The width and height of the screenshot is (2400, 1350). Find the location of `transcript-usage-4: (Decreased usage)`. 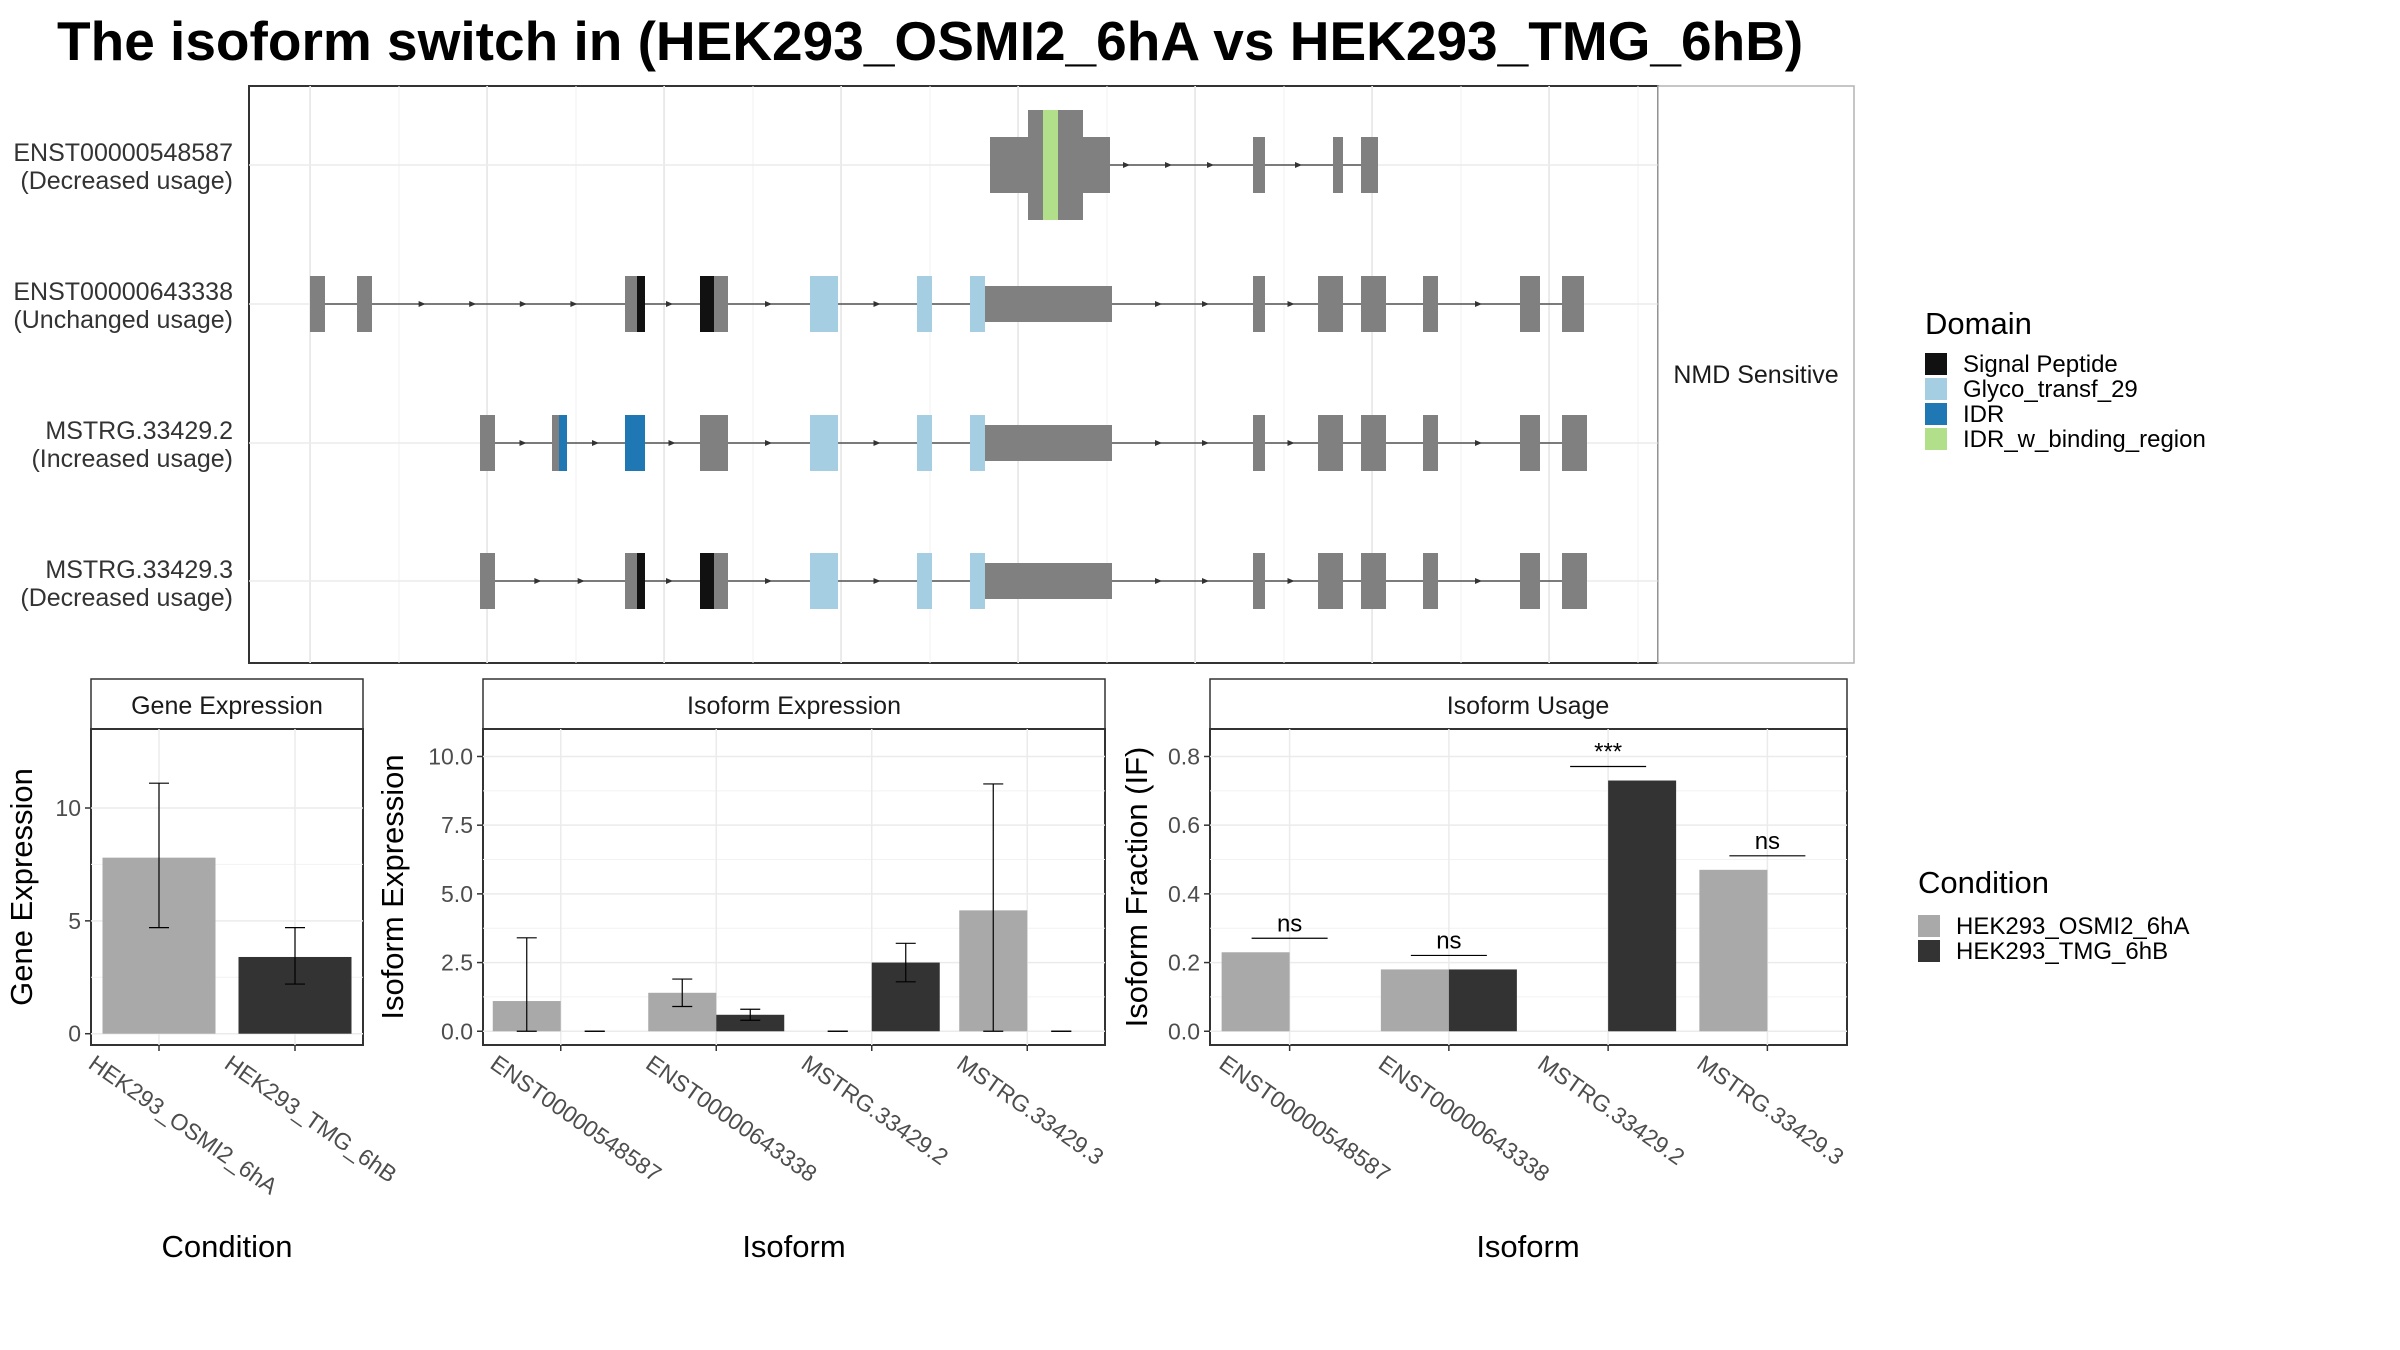

transcript-usage-4: (Decreased usage) is located at coordinates (126, 598).